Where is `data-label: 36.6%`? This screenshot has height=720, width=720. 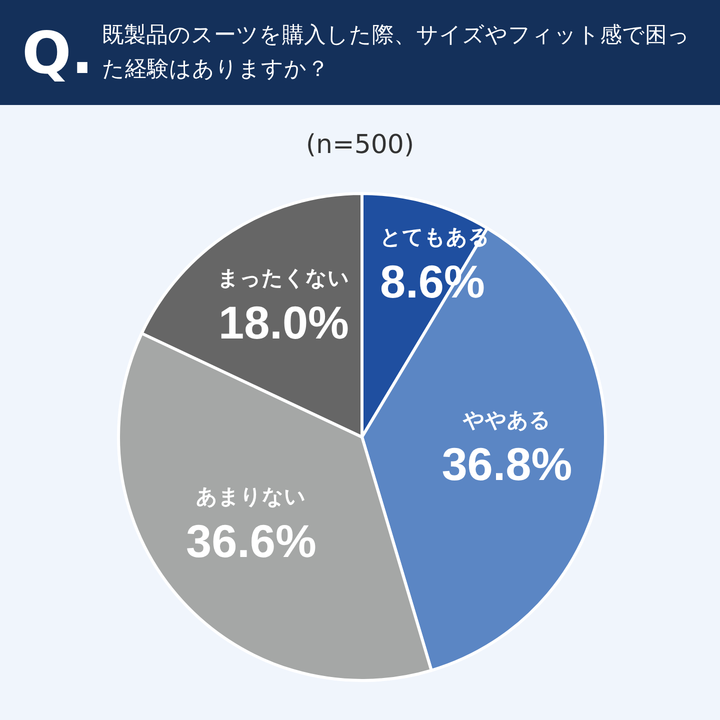 data-label: 36.6% is located at coordinates (251, 540).